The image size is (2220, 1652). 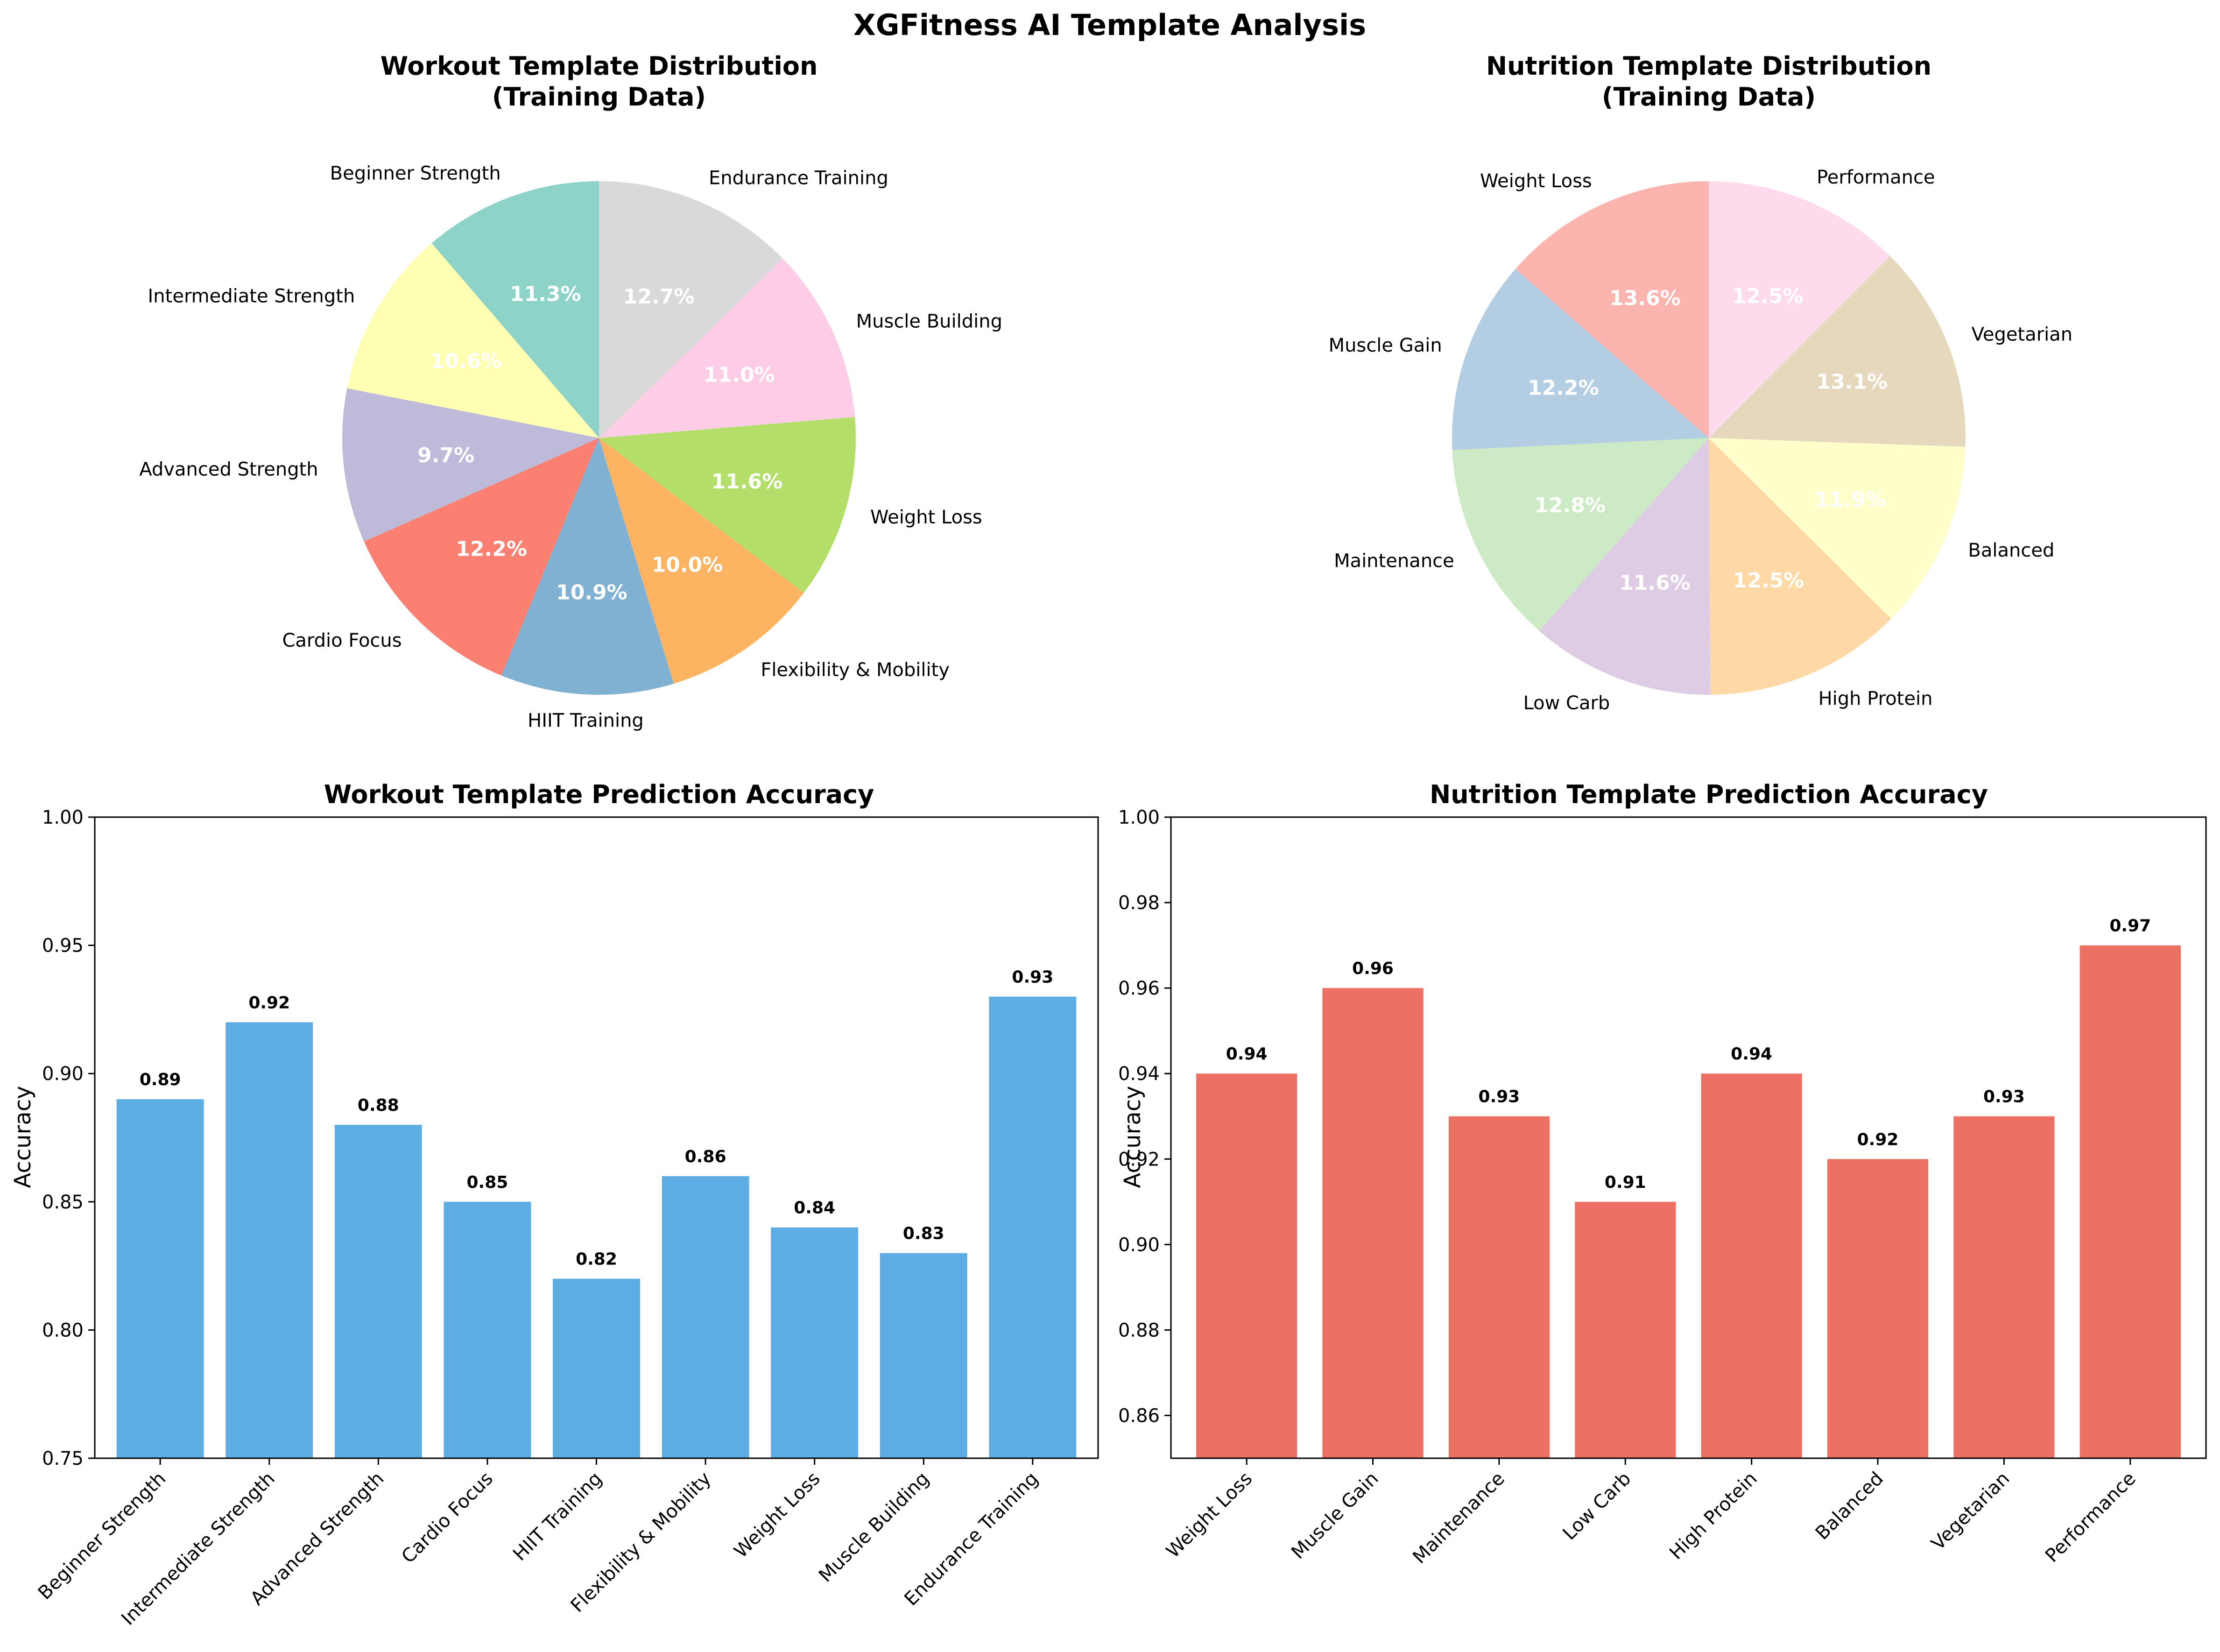 What do you see at coordinates (1852, 382) in the screenshot?
I see `nutrition-pie-pct-label-vegetarian: 13.1%` at bounding box center [1852, 382].